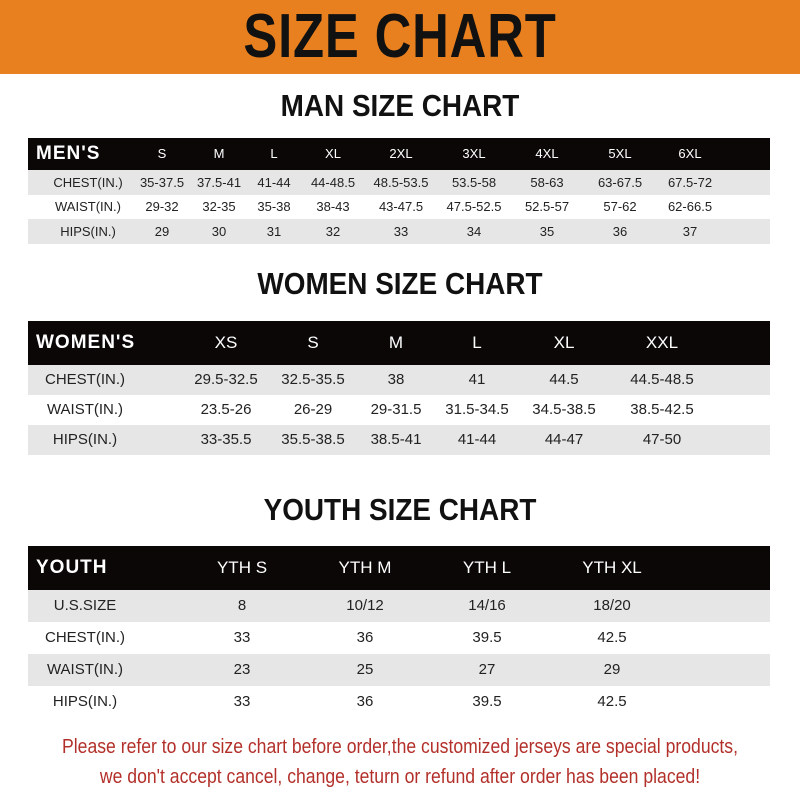 This screenshot has height=800, width=800. Describe the element at coordinates (487, 669) in the screenshot. I see `measurement-cell: 27` at that location.